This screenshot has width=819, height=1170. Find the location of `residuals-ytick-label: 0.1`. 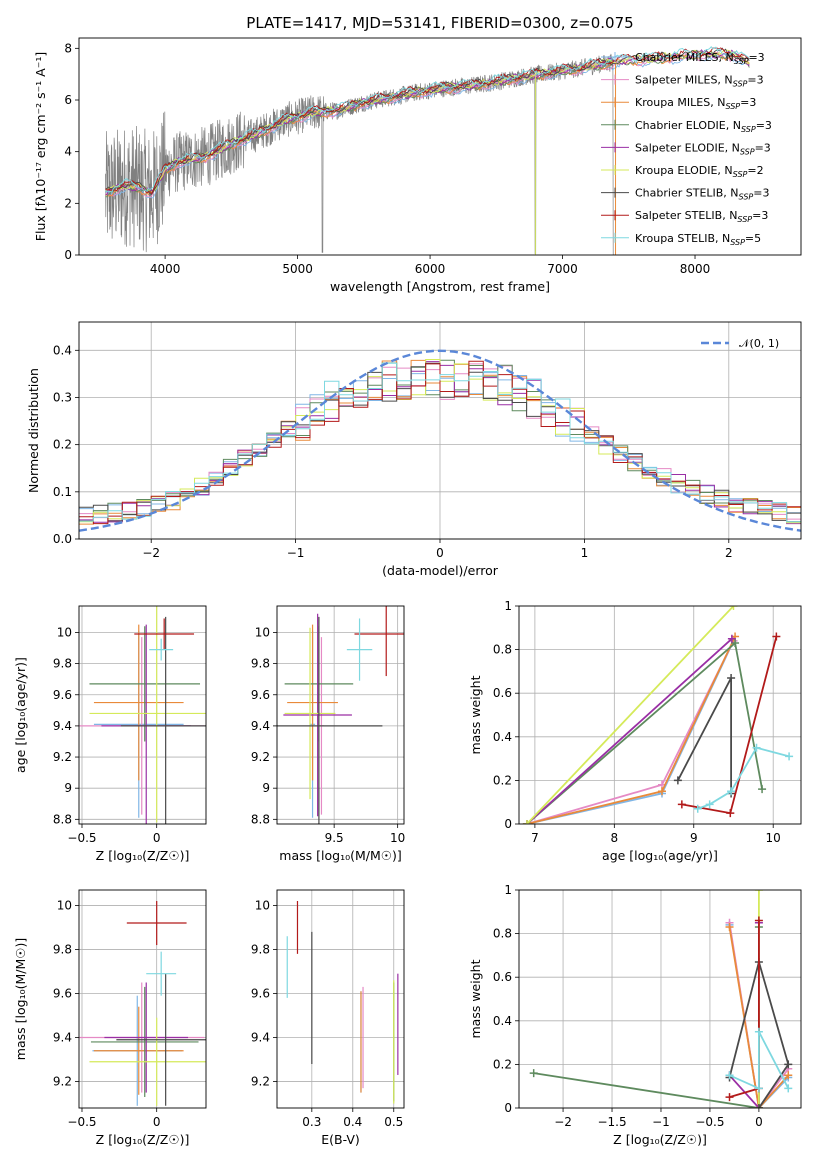

residuals-ytick-label: 0.1 is located at coordinates (62, 492).